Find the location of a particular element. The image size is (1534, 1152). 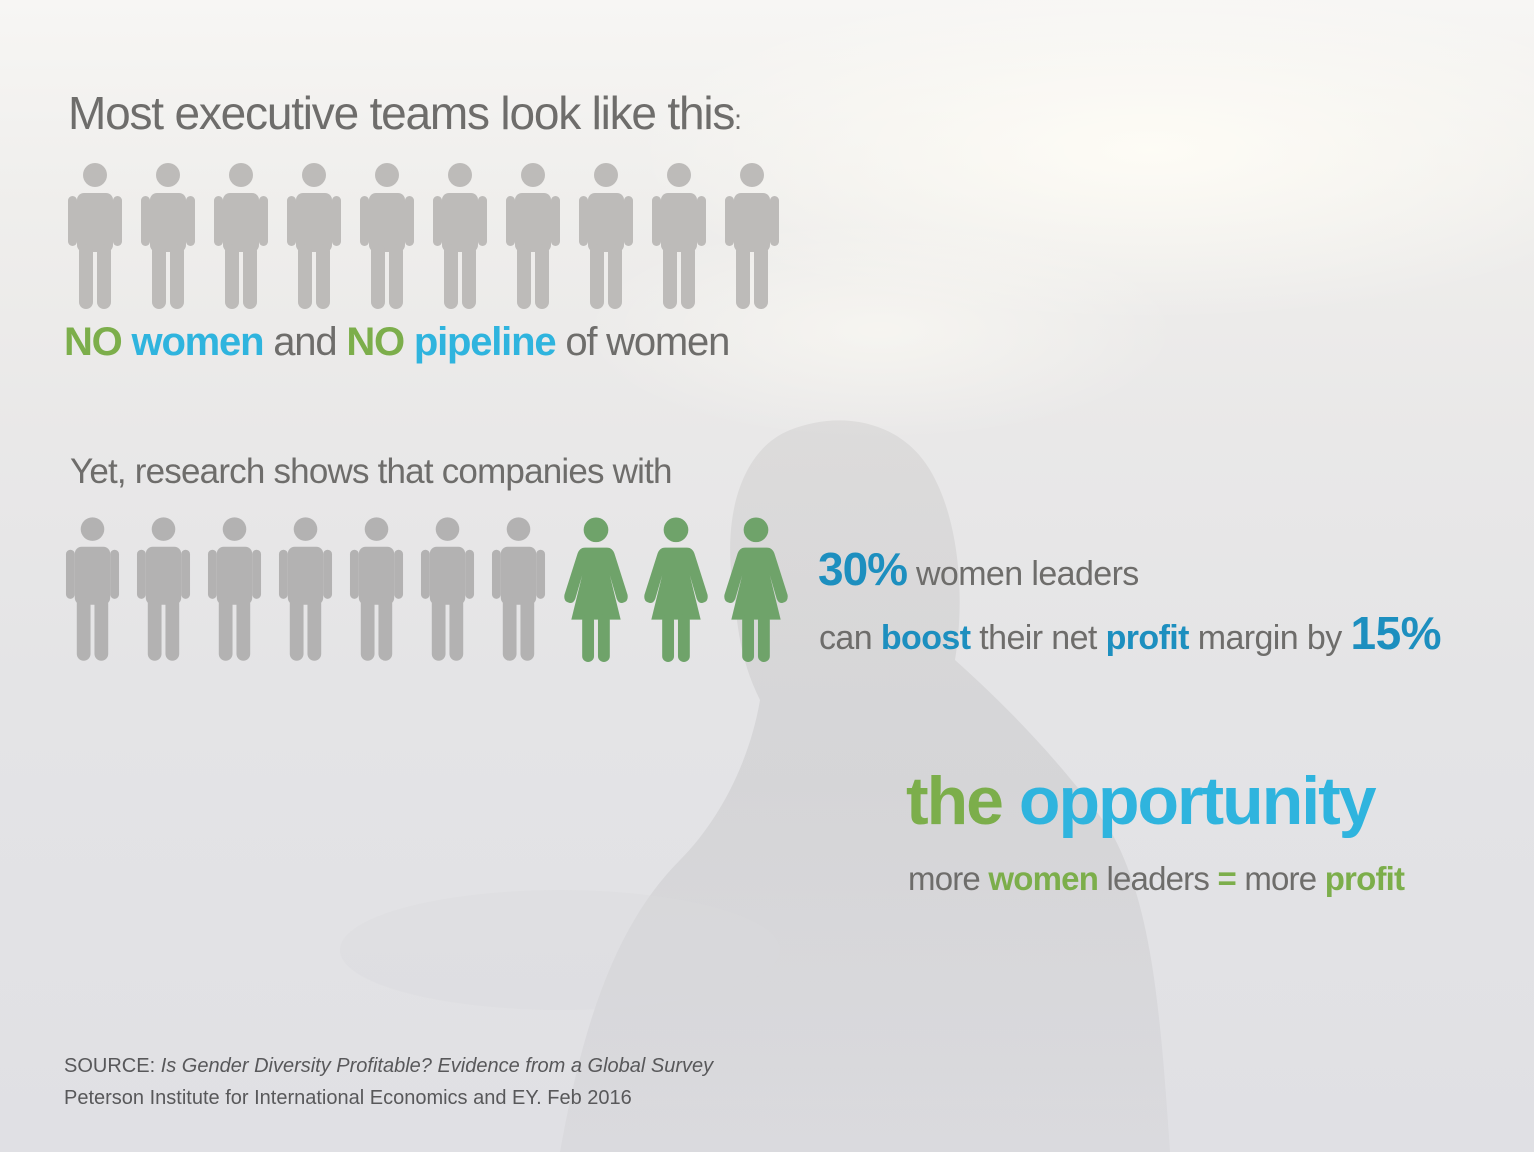

page-title: Most executive teams look like this: is located at coordinates (405, 113).